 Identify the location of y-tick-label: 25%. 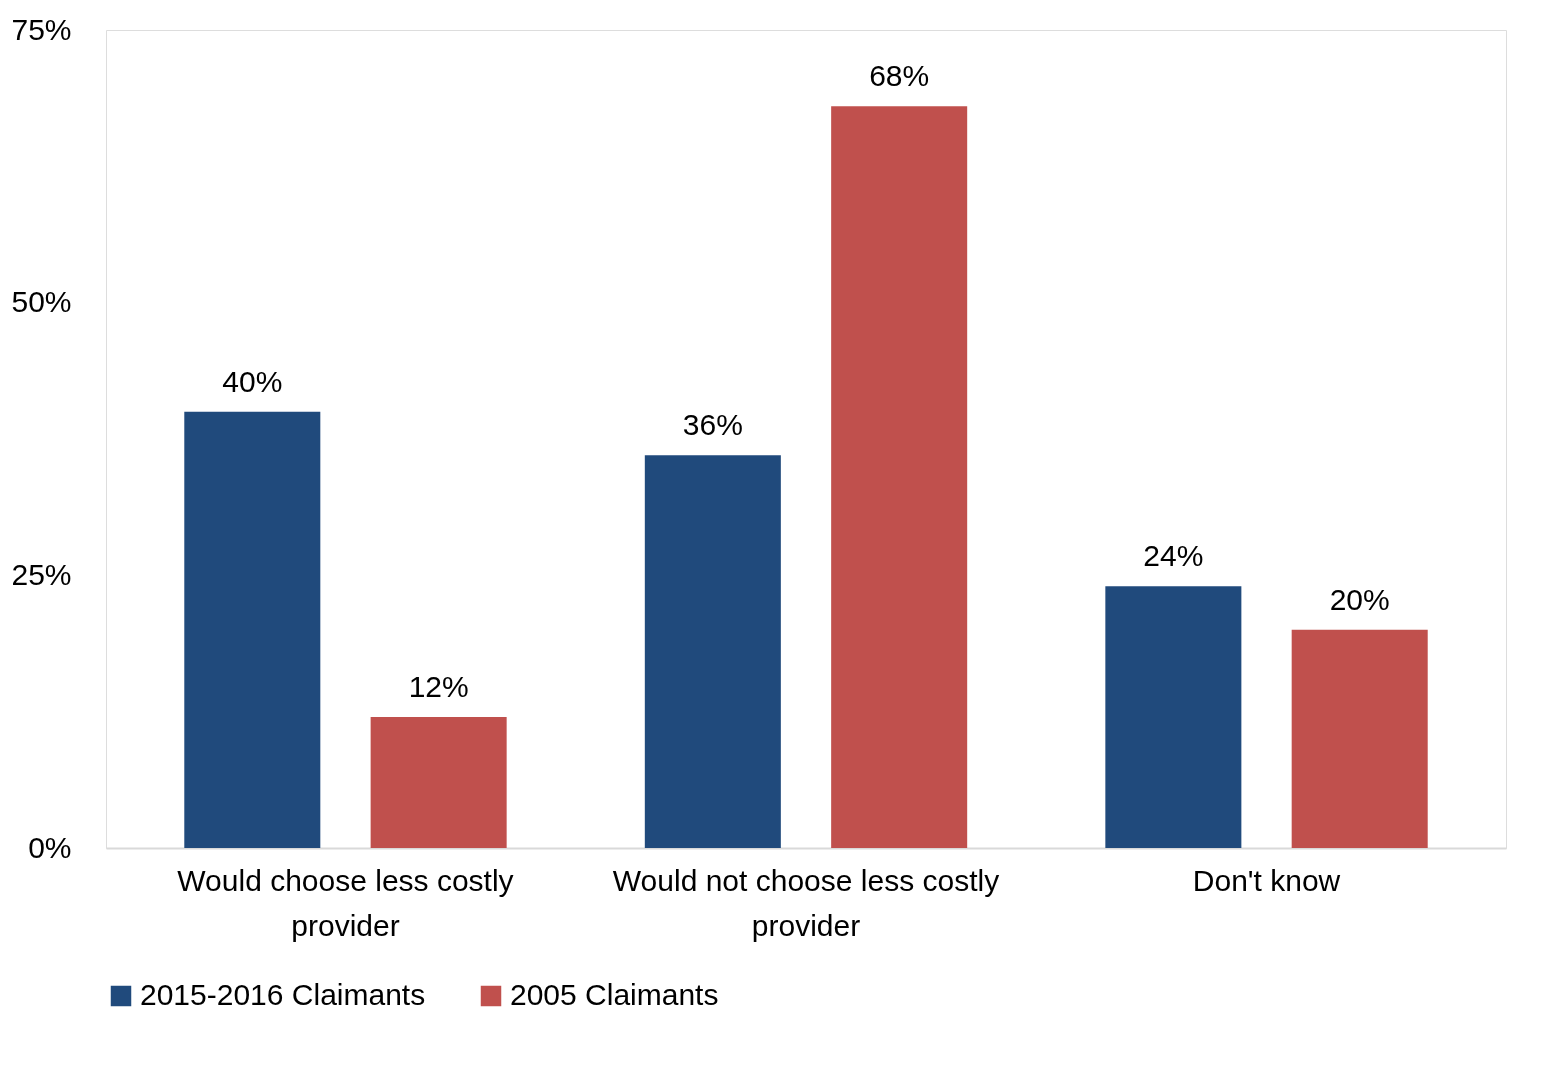
(41, 574).